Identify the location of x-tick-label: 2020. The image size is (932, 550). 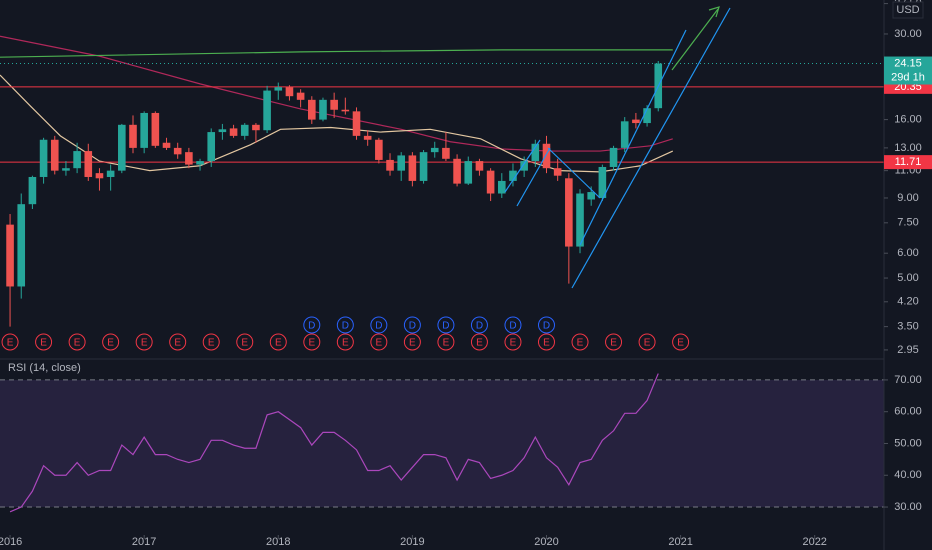
(546, 542).